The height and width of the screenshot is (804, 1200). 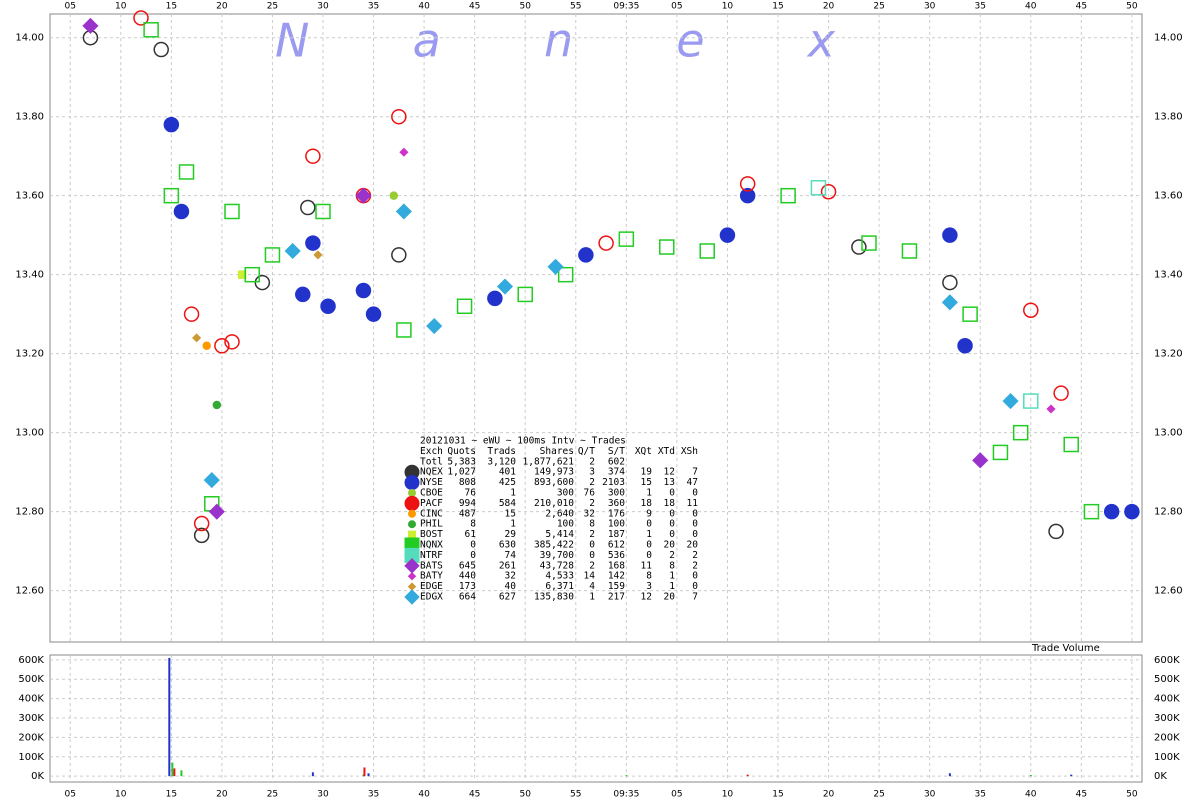 What do you see at coordinates (431, 493) in the screenshot?
I see `legend-entry: CBOE` at bounding box center [431, 493].